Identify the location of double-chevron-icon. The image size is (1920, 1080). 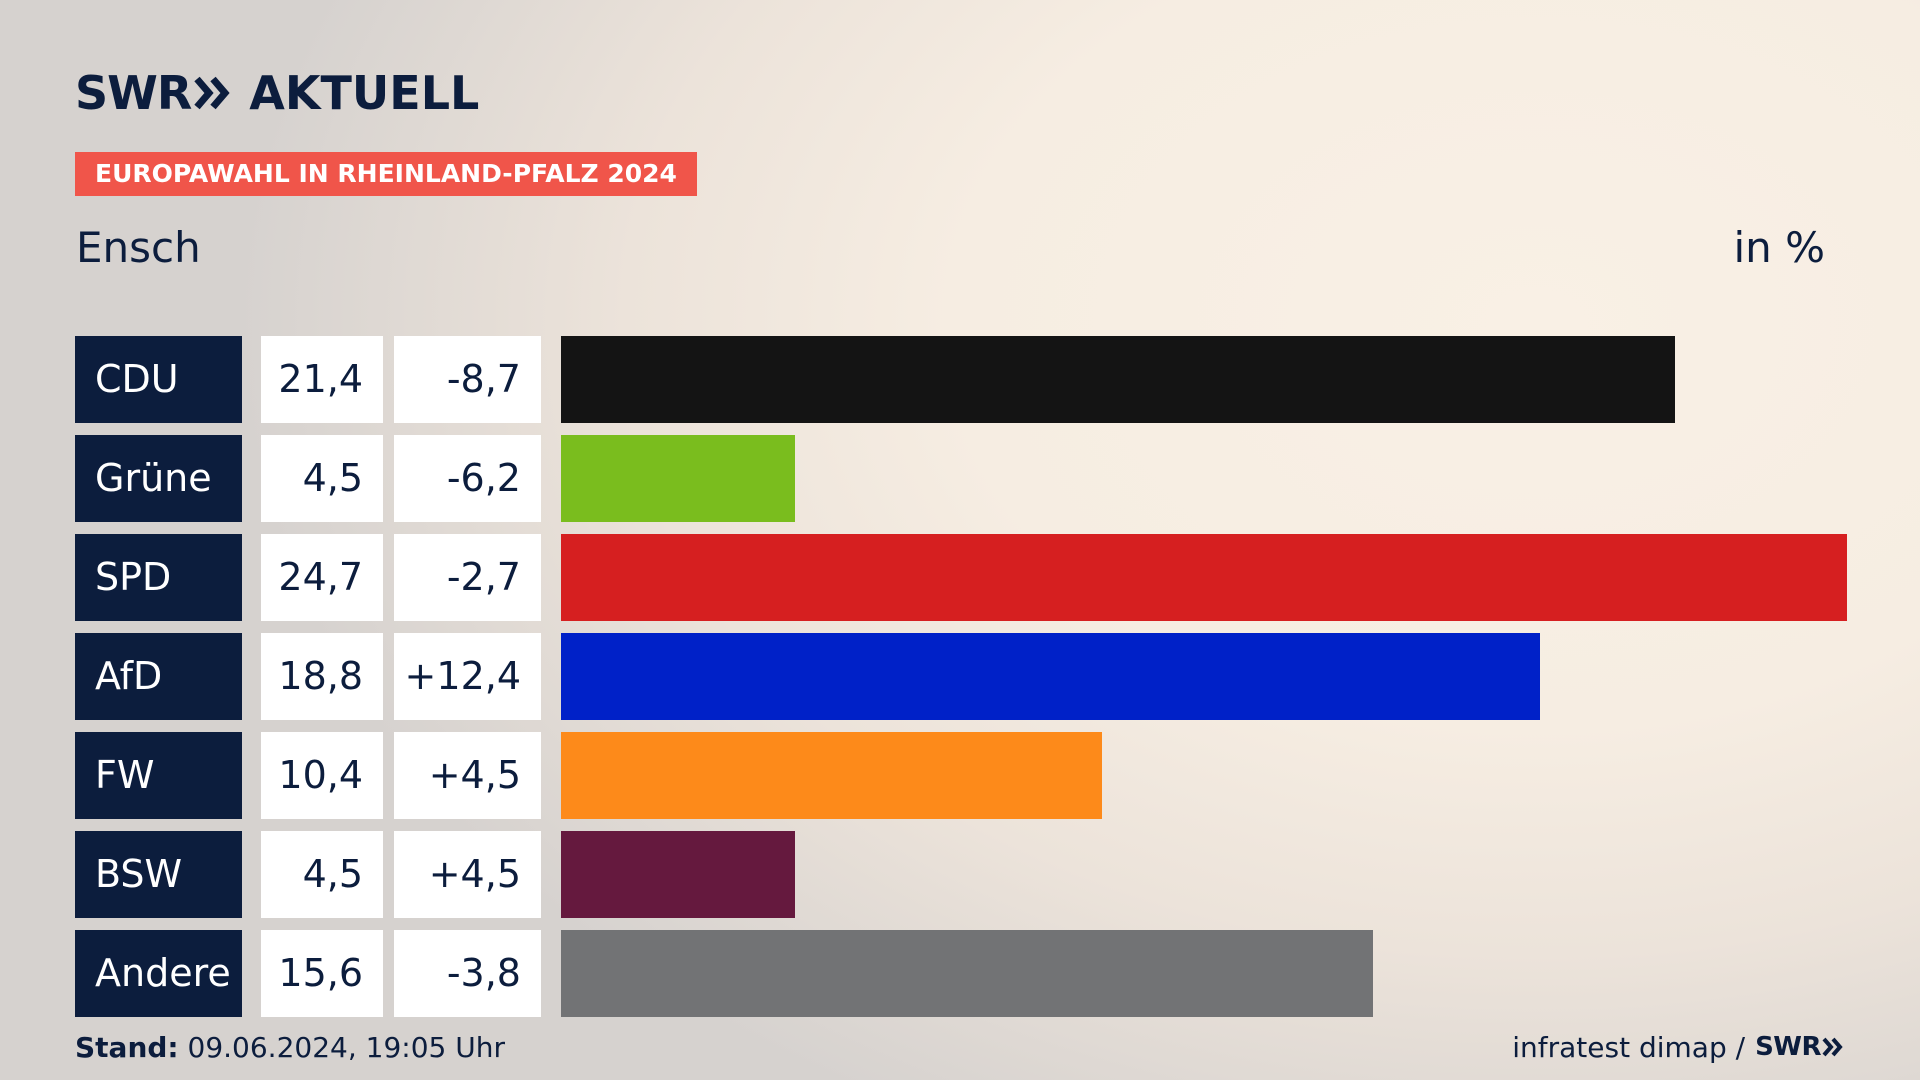
(213, 93).